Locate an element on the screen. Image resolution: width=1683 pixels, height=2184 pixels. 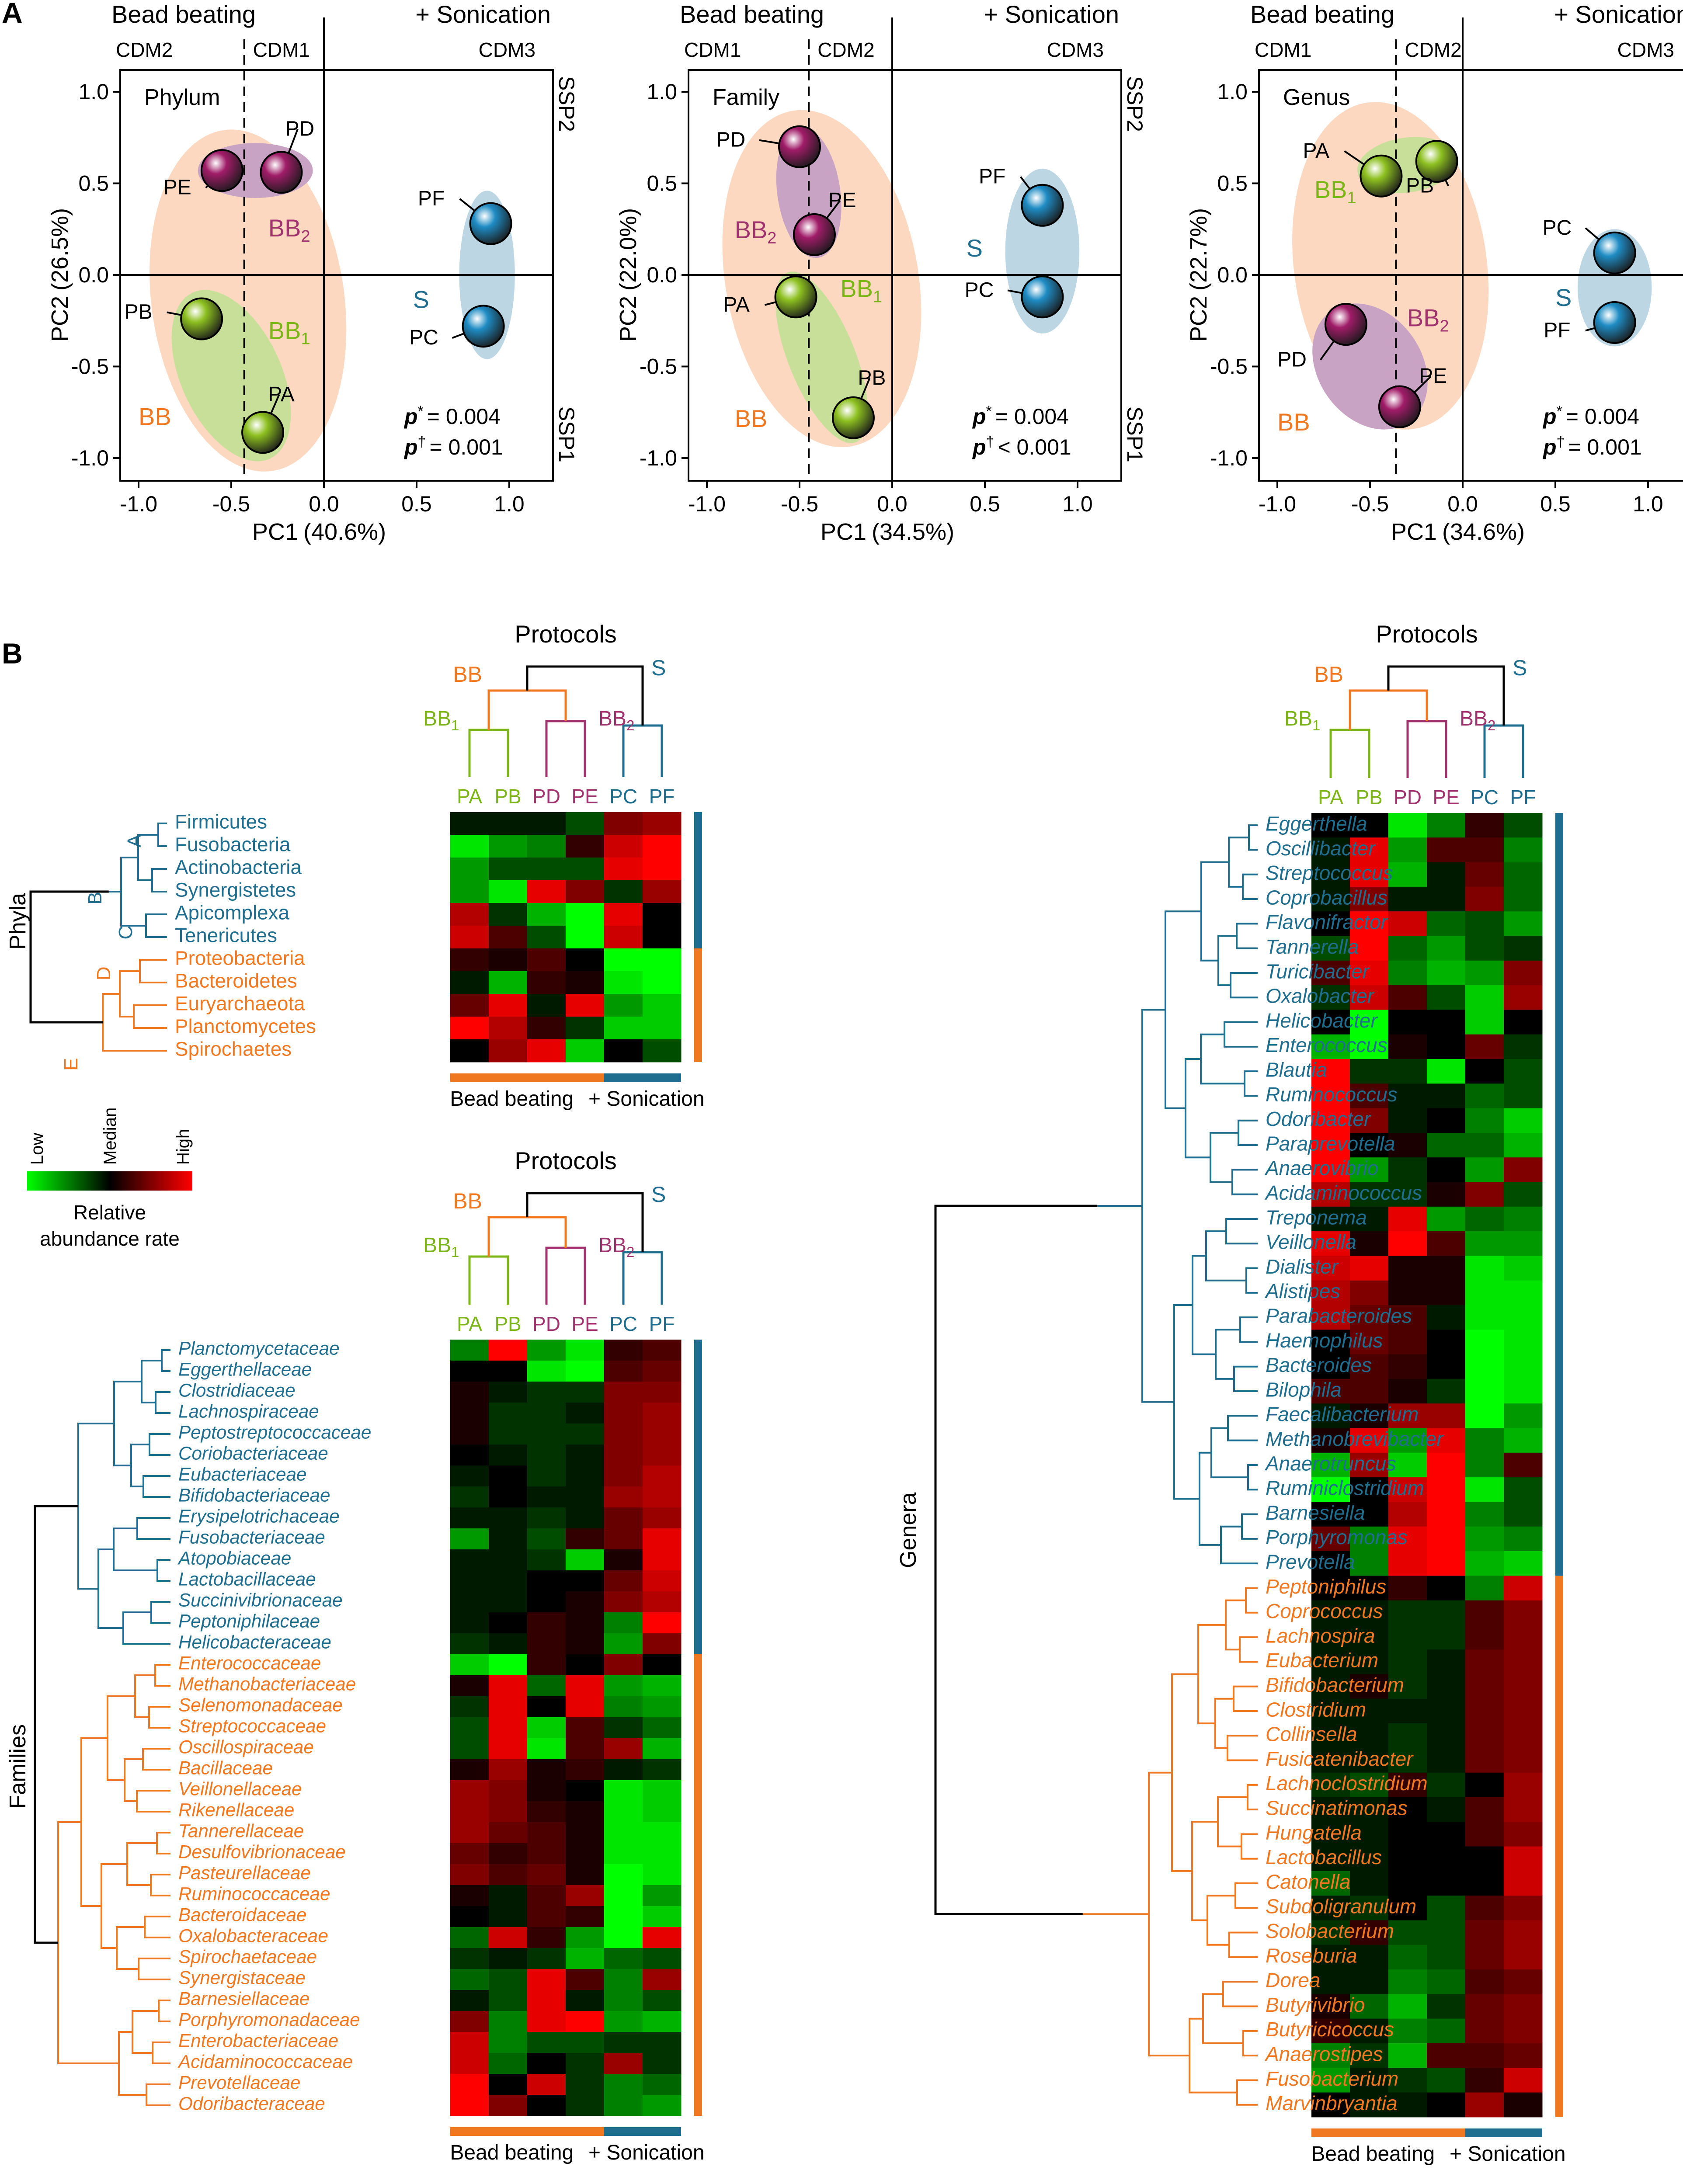
p-mark: * is located at coordinates (1559, 411).